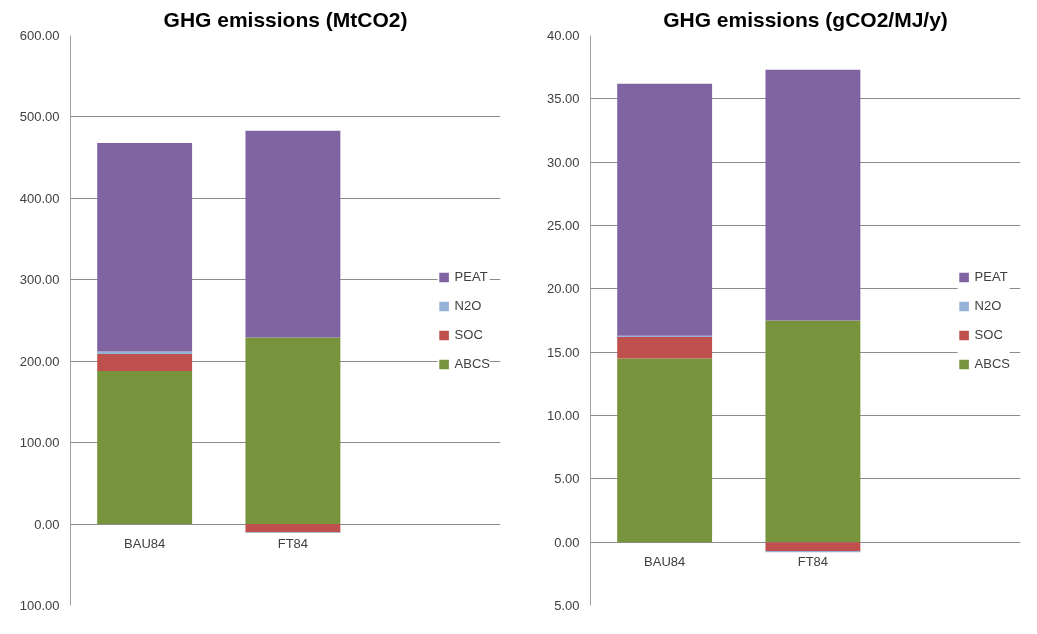  Describe the element at coordinates (563, 225) in the screenshot. I see `y-tick-label: 25.00` at that location.